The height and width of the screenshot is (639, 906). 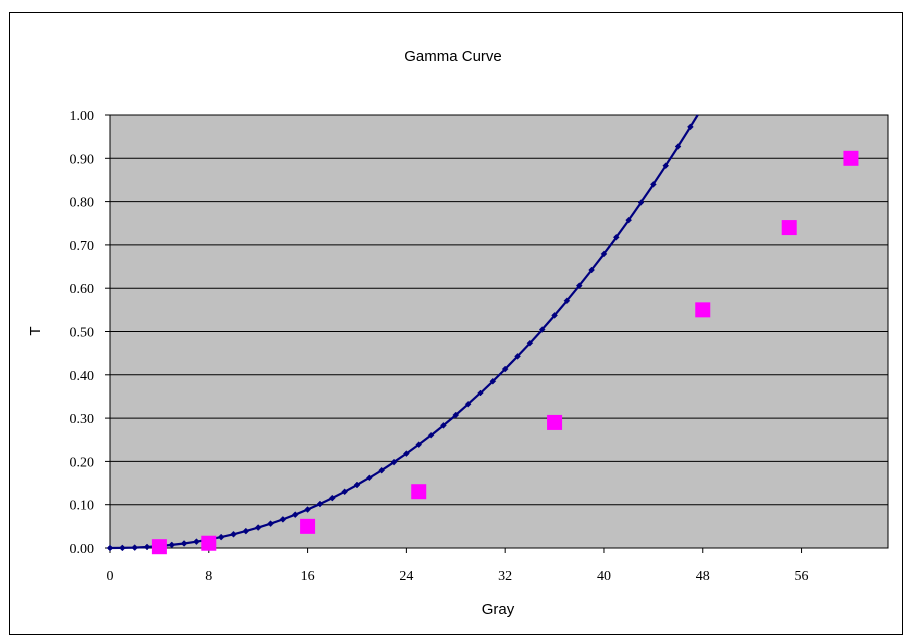 I want to click on y-tick-label: 0.20, so click(x=82, y=462).